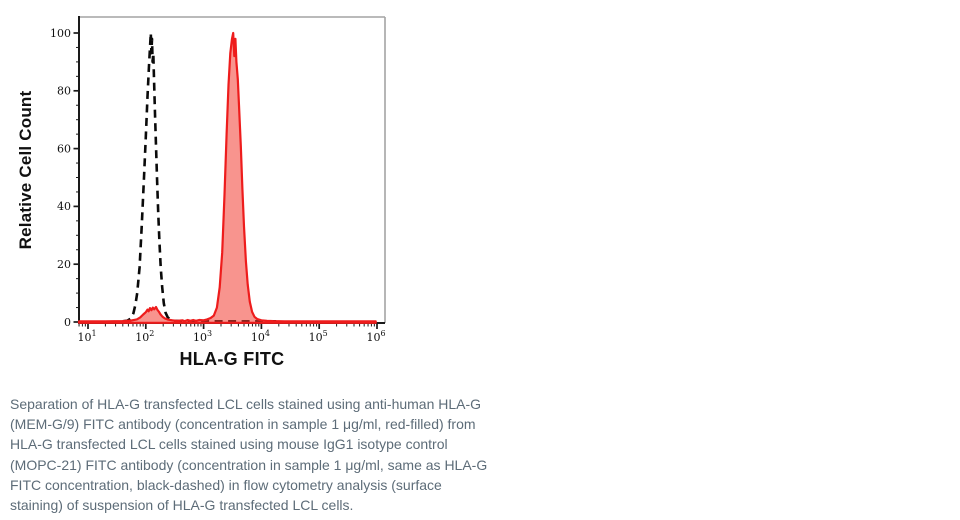 This screenshot has width=960, height=520. I want to click on x-axis-label: HLA-G FITC, so click(232, 359).